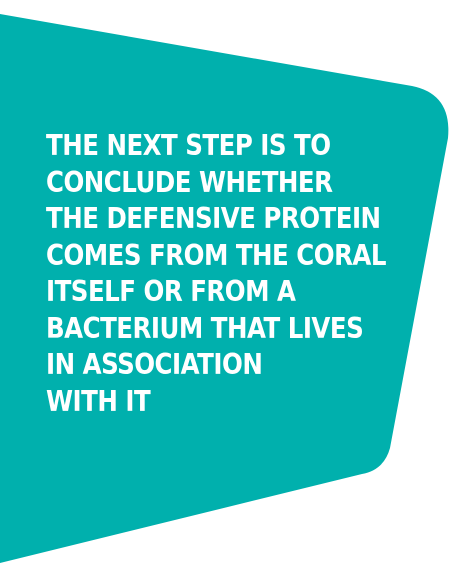 Image resolution: width=450 pixels, height=563 pixels. What do you see at coordinates (154, 364) in the screenshot?
I see `quote-line-7: IN ASSOCIATION` at bounding box center [154, 364].